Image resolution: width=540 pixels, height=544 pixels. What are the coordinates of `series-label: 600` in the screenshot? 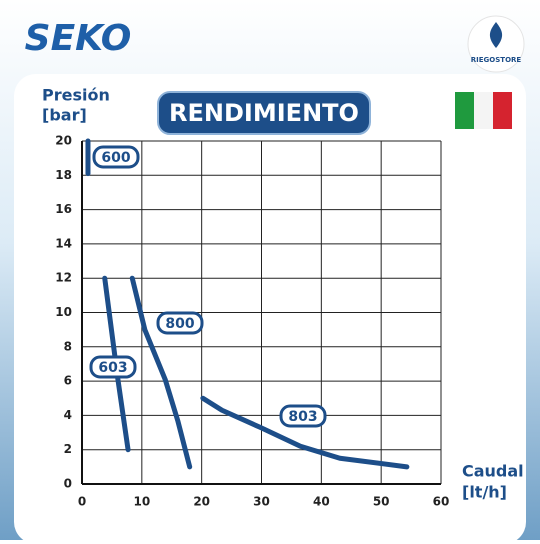 It's located at (115, 158).